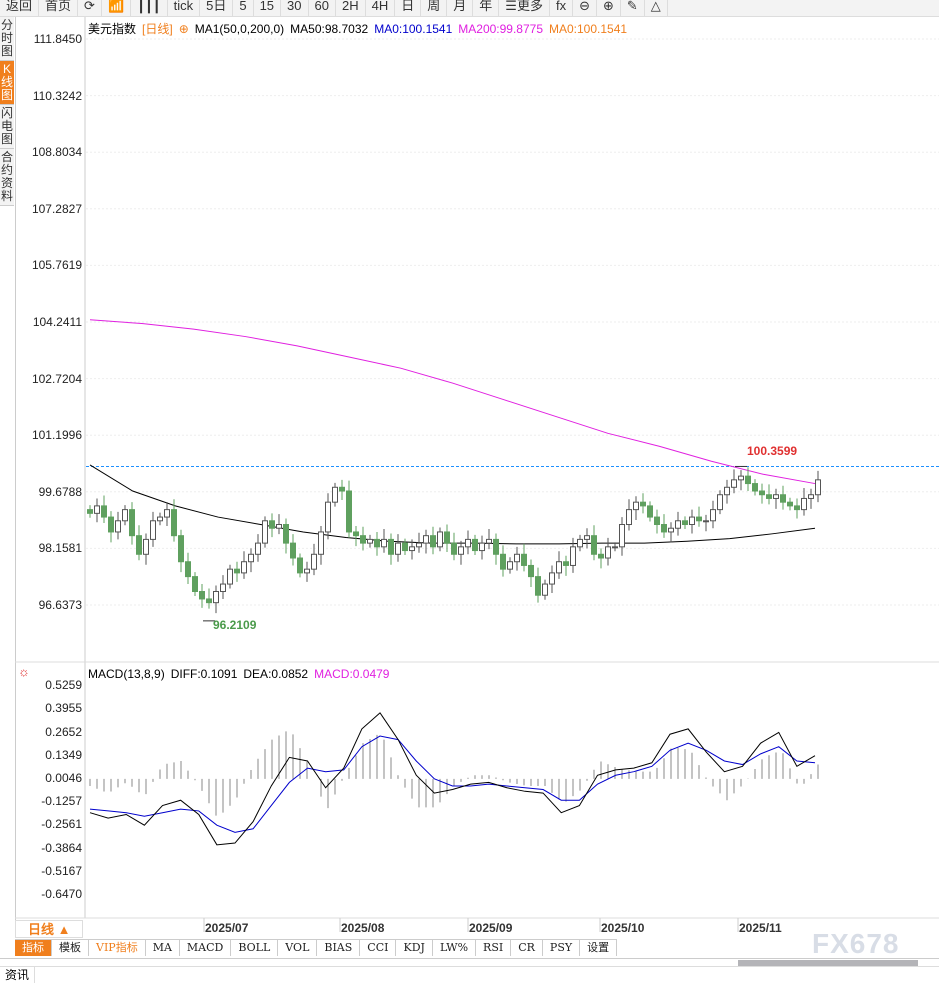 The width and height of the screenshot is (939, 983). What do you see at coordinates (298, 948) in the screenshot?
I see `indicator-tab-6: VOL` at bounding box center [298, 948].